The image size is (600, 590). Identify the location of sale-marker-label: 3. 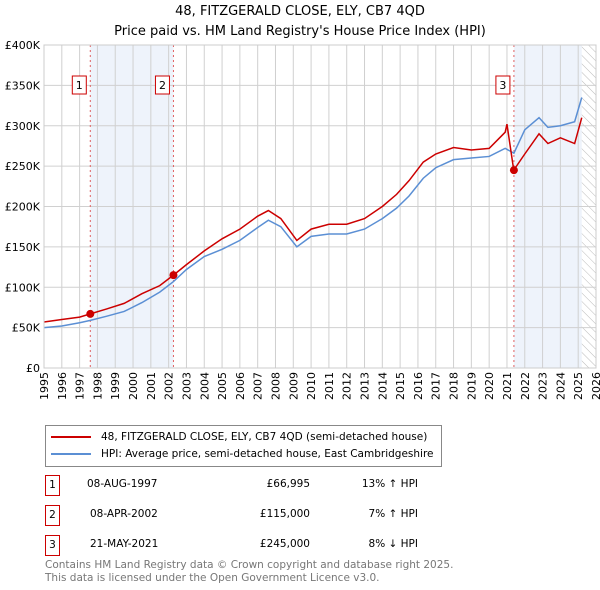
(502, 85).